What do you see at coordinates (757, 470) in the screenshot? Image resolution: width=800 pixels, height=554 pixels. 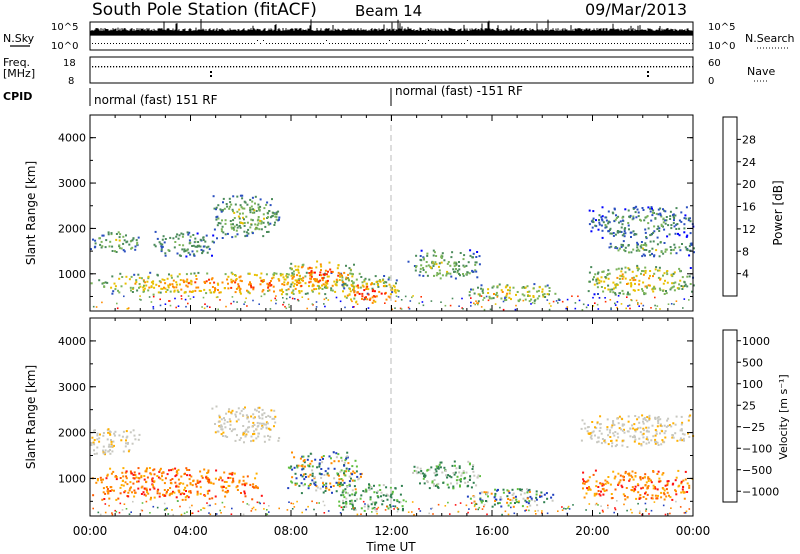 I see `colorbar-tick-label: −500` at bounding box center [757, 470].